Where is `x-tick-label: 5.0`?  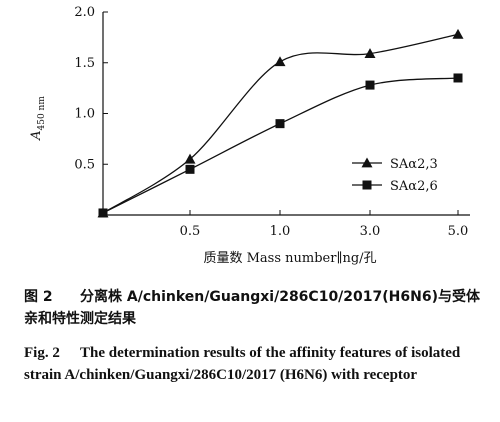
x-tick-label: 5.0 is located at coordinates (458, 231).